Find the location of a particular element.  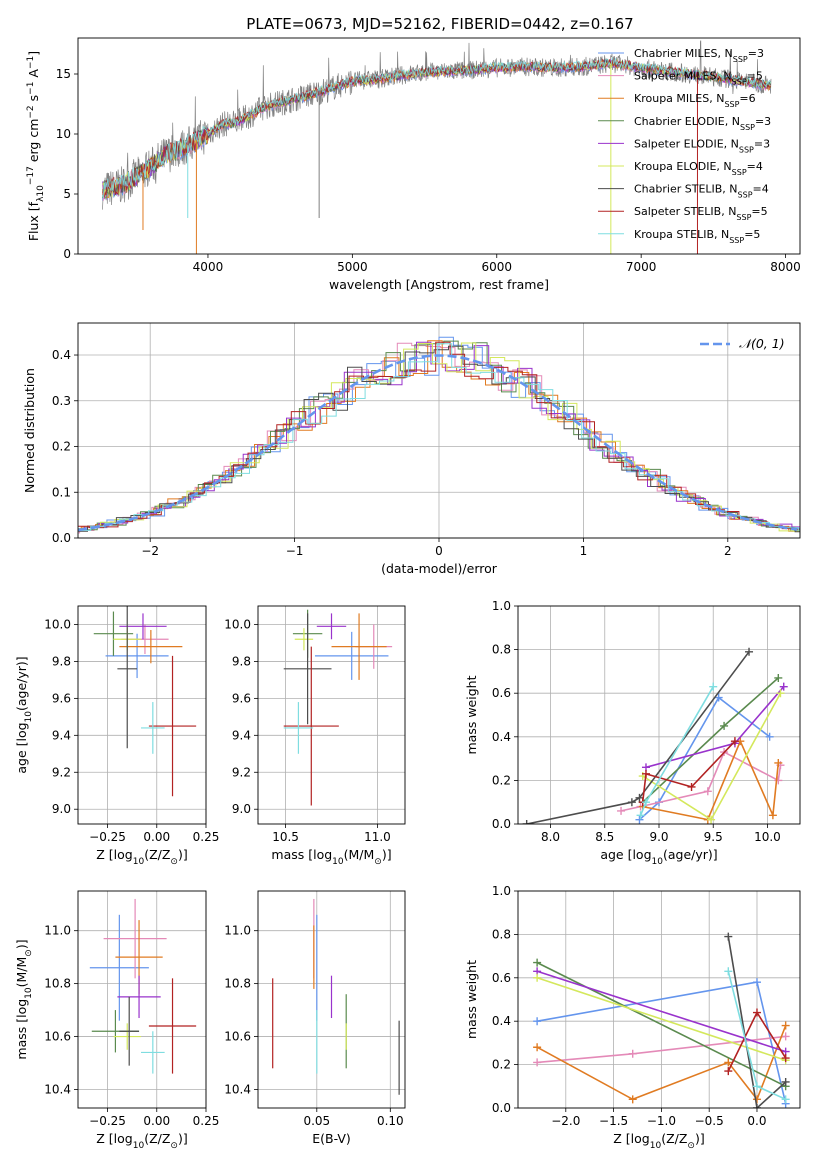

y-tick-label: 1.0 is located at coordinates (501, 891).